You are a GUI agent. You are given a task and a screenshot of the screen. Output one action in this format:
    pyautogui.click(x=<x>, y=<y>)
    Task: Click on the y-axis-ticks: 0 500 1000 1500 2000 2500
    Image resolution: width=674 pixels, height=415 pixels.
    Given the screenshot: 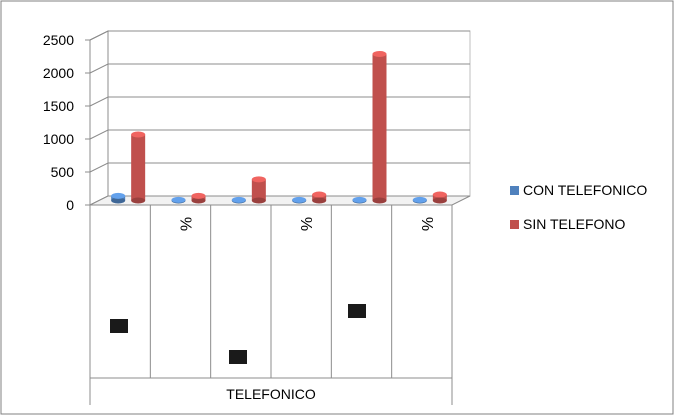 What is the action you would take?
    pyautogui.click(x=67, y=122)
    